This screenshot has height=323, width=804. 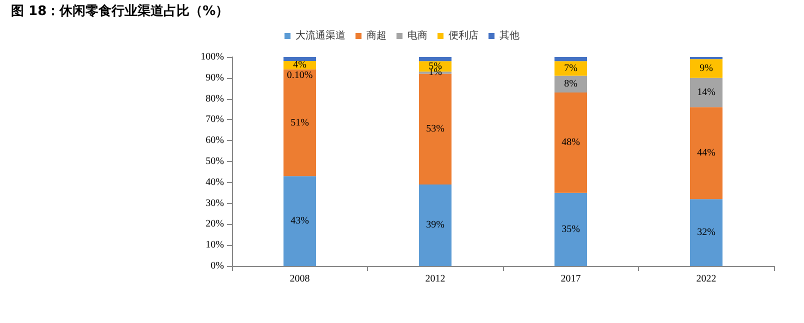 What do you see at coordinates (299, 122) in the screenshot?
I see `data-label: 51%` at bounding box center [299, 122].